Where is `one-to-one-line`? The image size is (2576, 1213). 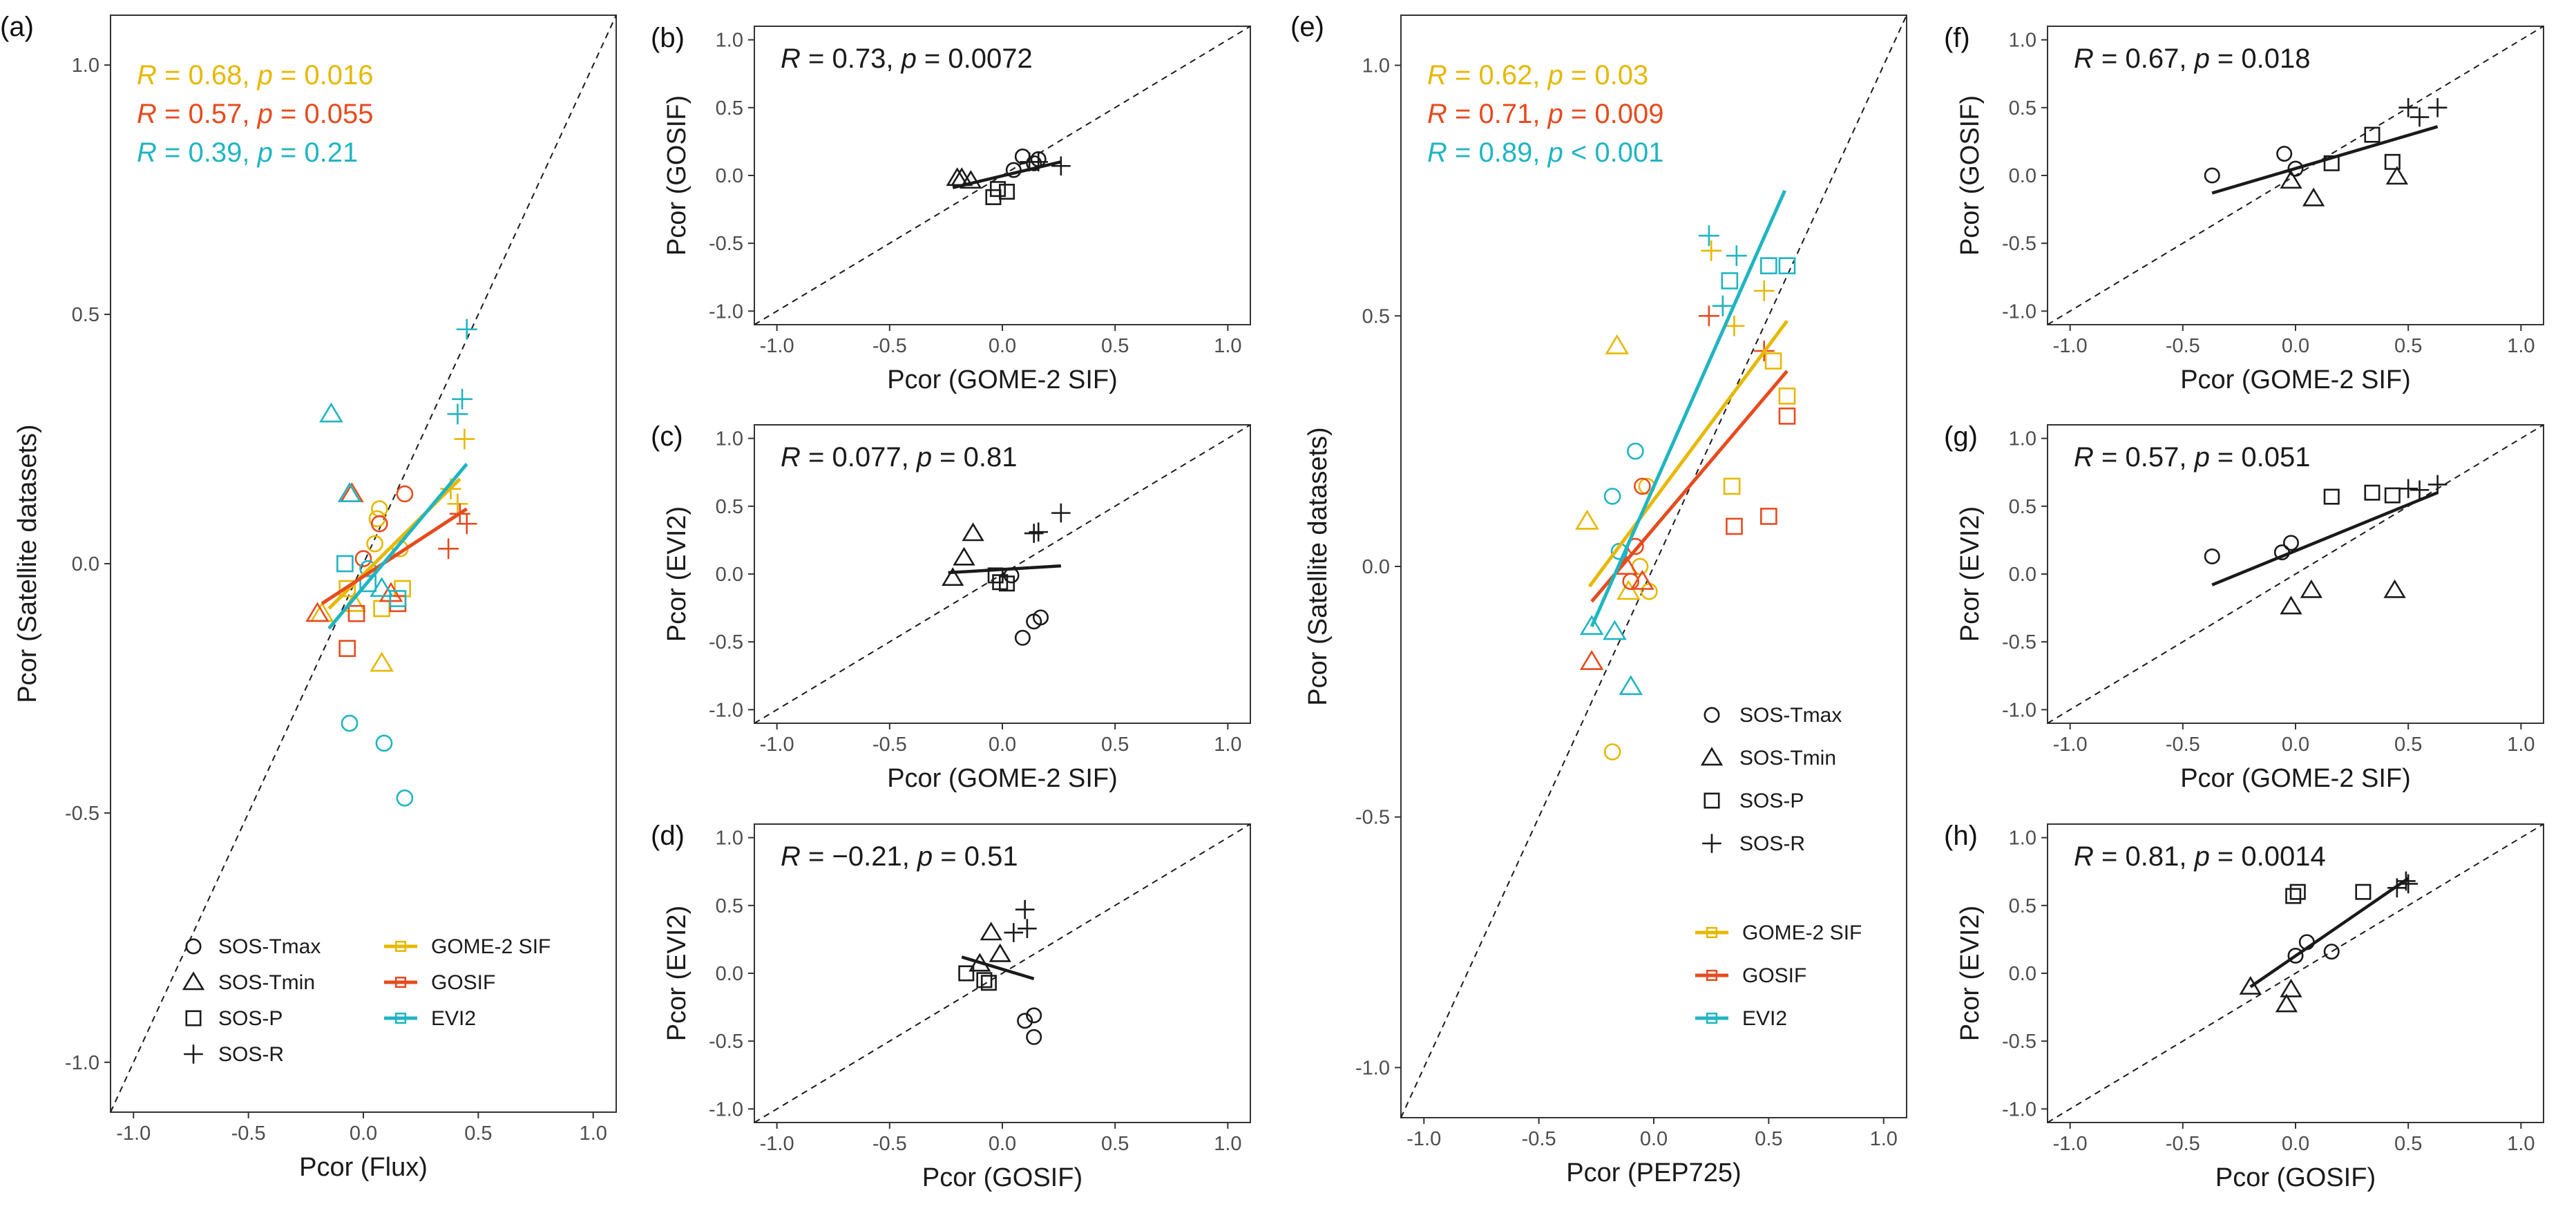
one-to-one-line is located at coordinates (2296, 574).